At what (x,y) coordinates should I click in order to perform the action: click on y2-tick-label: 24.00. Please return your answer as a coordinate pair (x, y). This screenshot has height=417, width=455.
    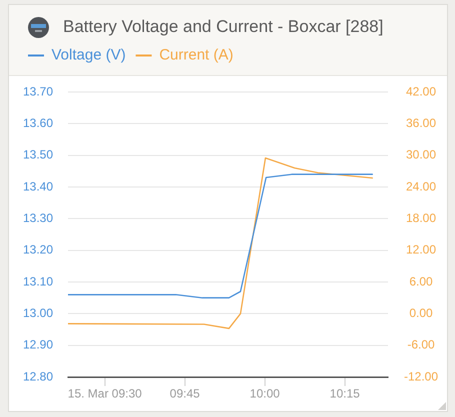
    Looking at the image, I should click on (421, 186).